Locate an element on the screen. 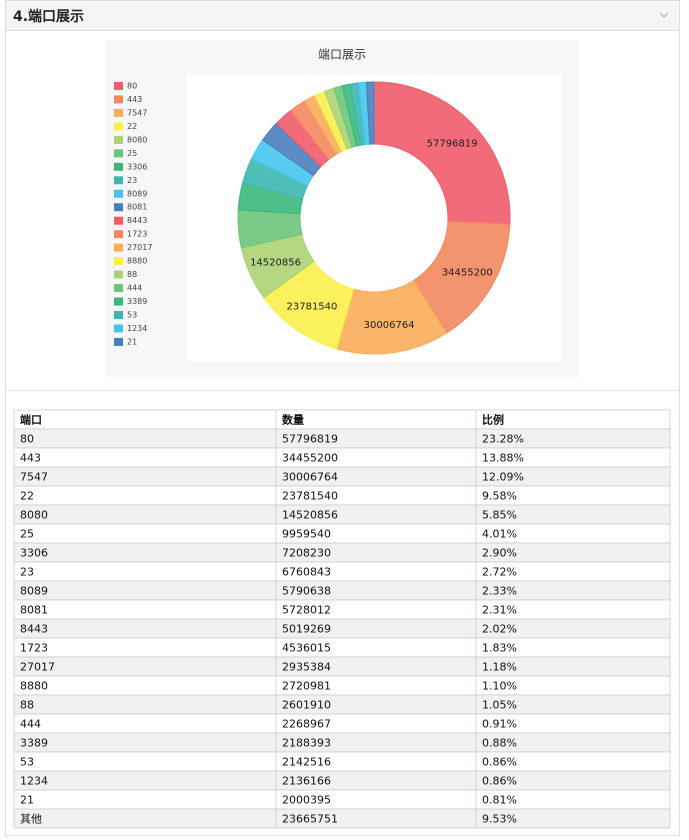 This screenshot has width=689, height=840. table-cell: 80 is located at coordinates (27, 439).